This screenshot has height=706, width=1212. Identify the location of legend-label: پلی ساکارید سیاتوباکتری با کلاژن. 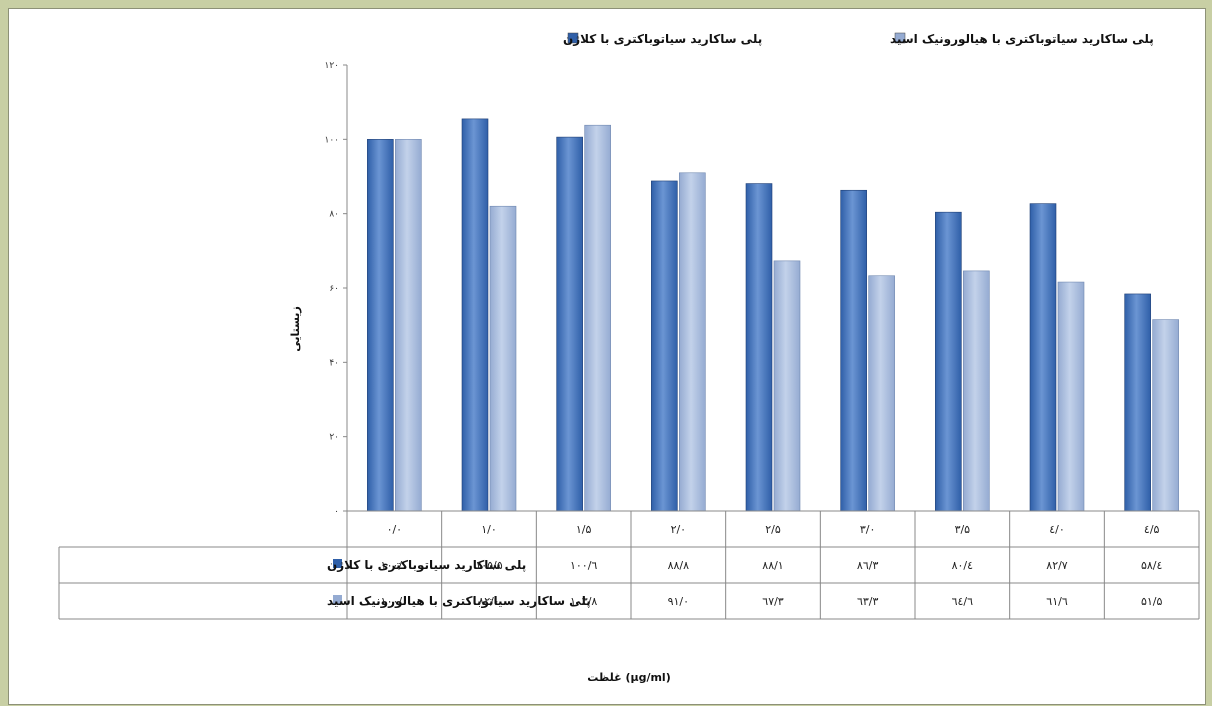
(662, 39).